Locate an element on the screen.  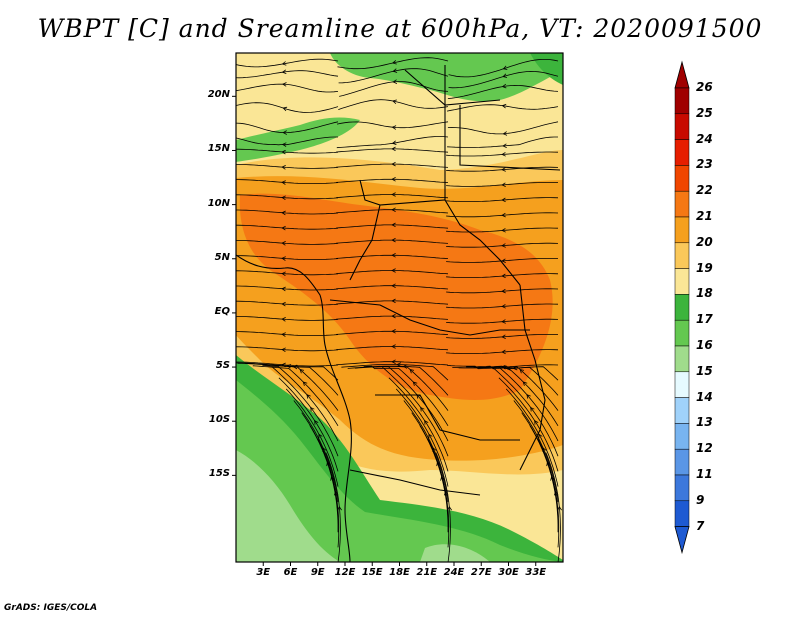
wbpt-field-16b is located at coordinates (455, 553).